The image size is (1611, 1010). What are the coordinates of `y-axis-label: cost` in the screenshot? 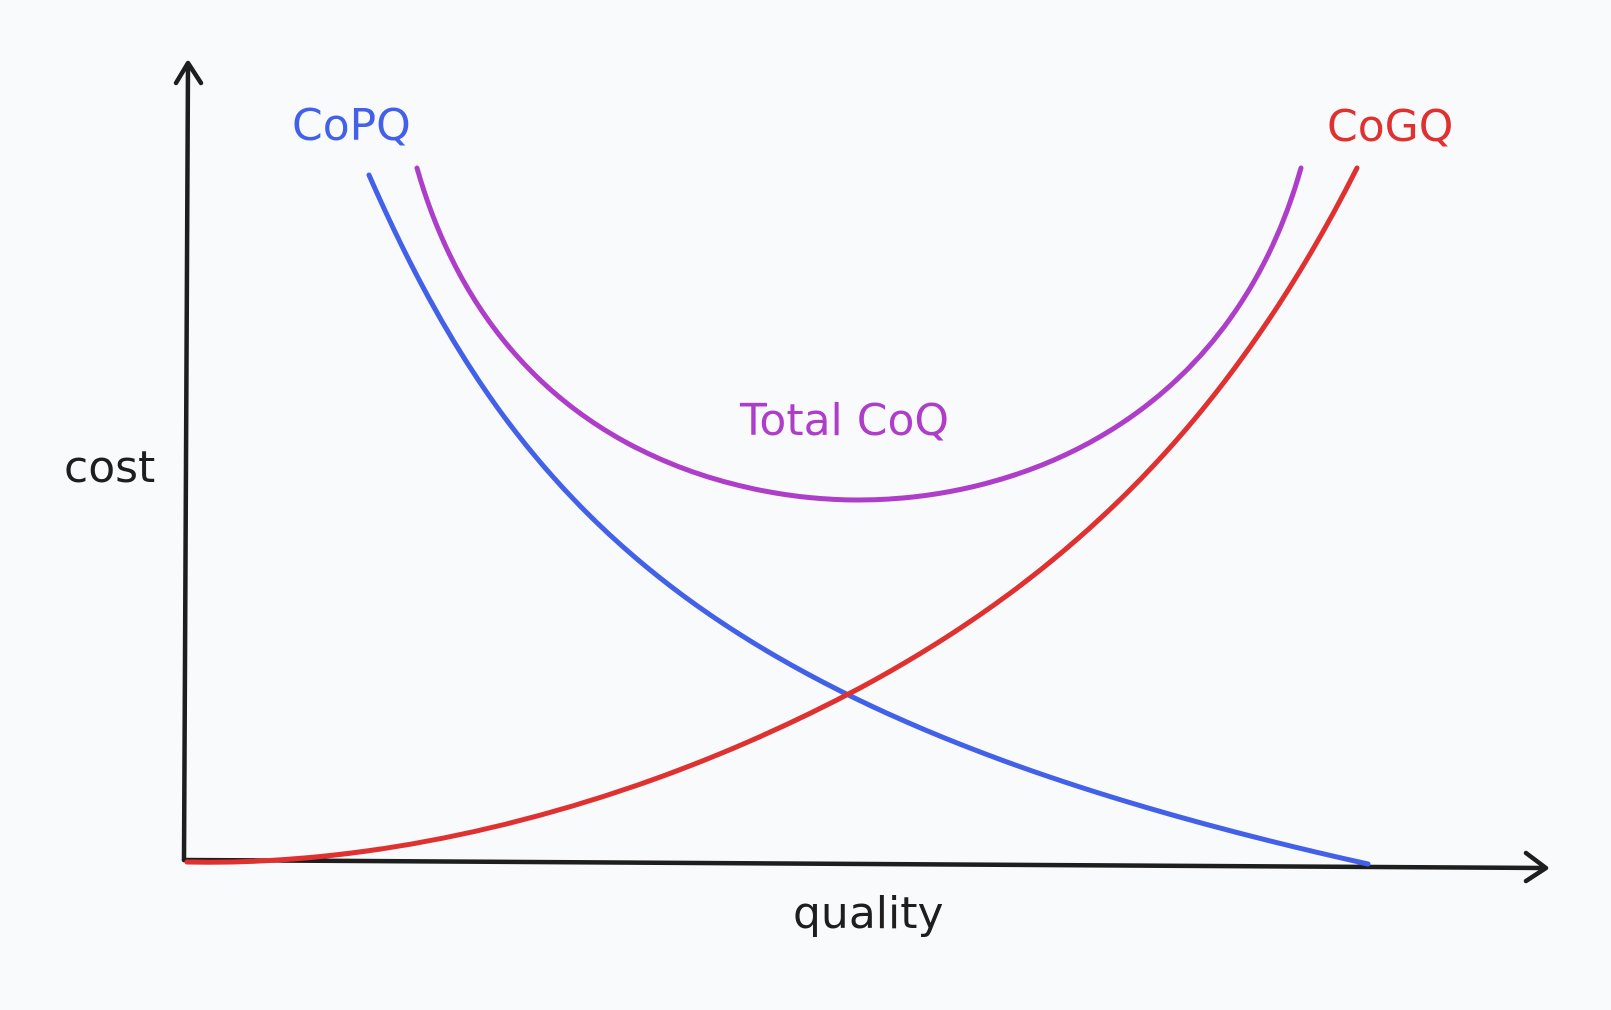 It's located at (109, 467).